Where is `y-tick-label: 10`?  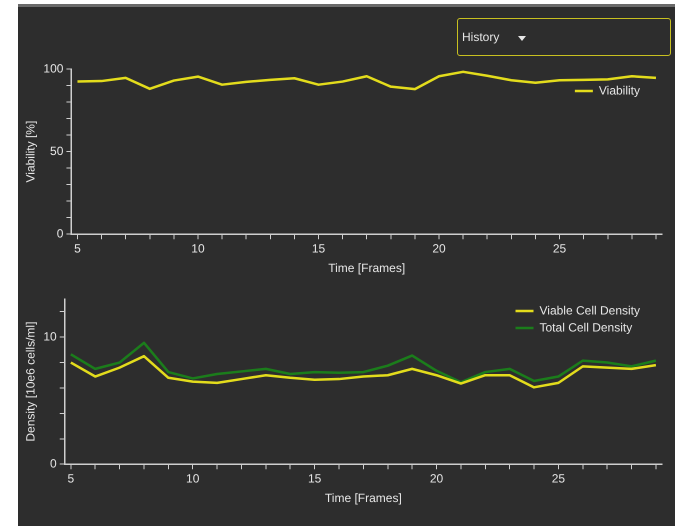 y-tick-label: 10 is located at coordinates (50, 336).